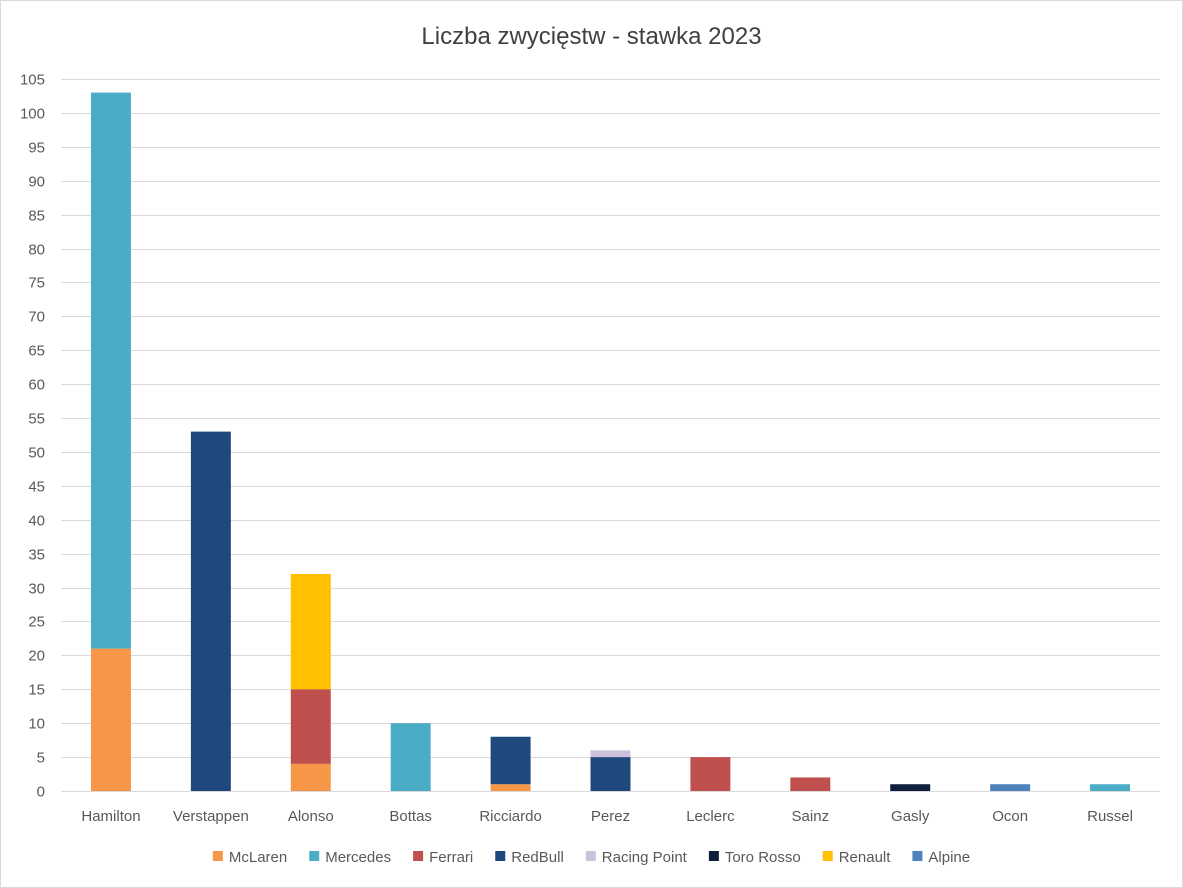  I want to click on y-tick-label: 50, so click(36, 453).